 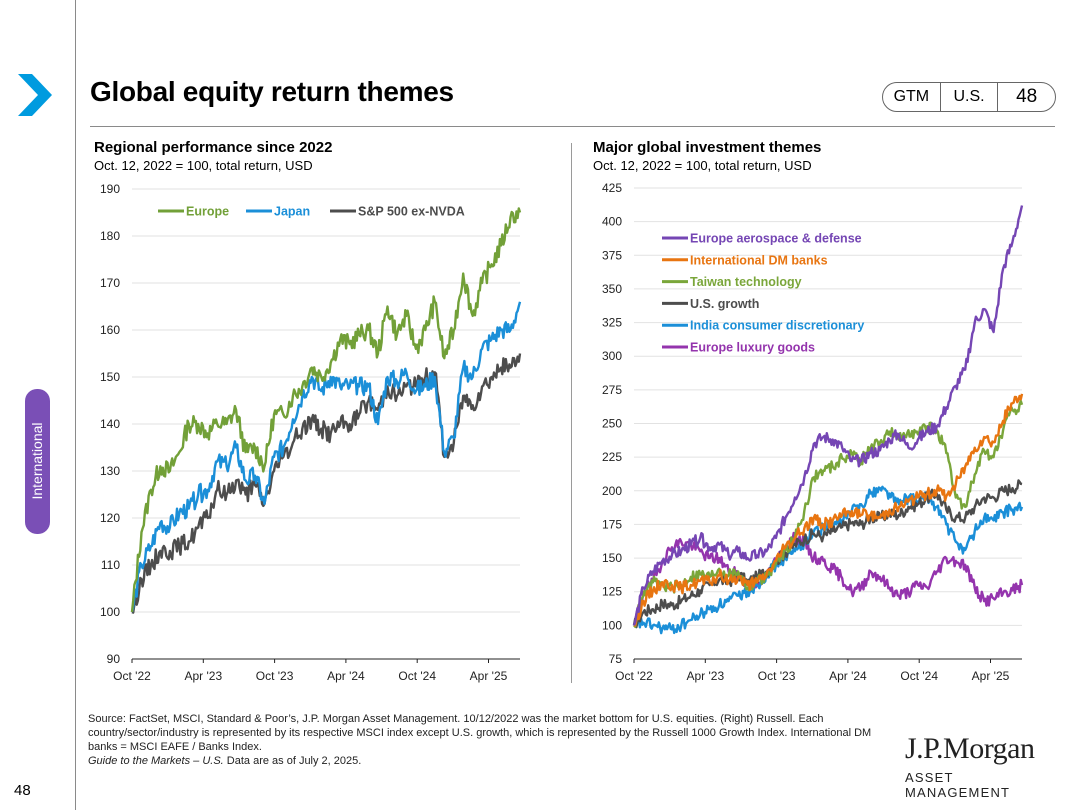 What do you see at coordinates (752, 348) in the screenshot?
I see `legend-label-europe-luxury-goods: Europe luxury goods` at bounding box center [752, 348].